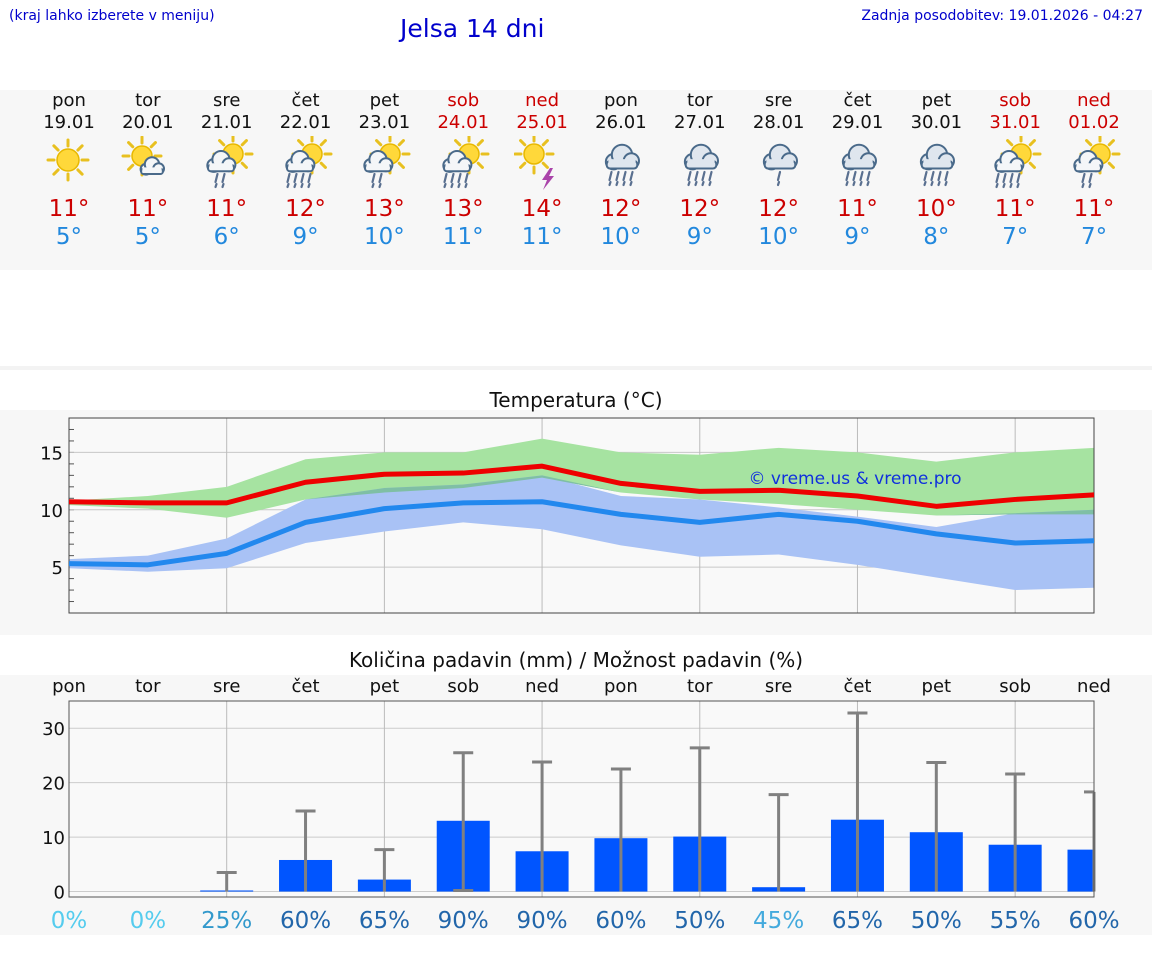  I want to click on day-date: 22.01, so click(305, 122).